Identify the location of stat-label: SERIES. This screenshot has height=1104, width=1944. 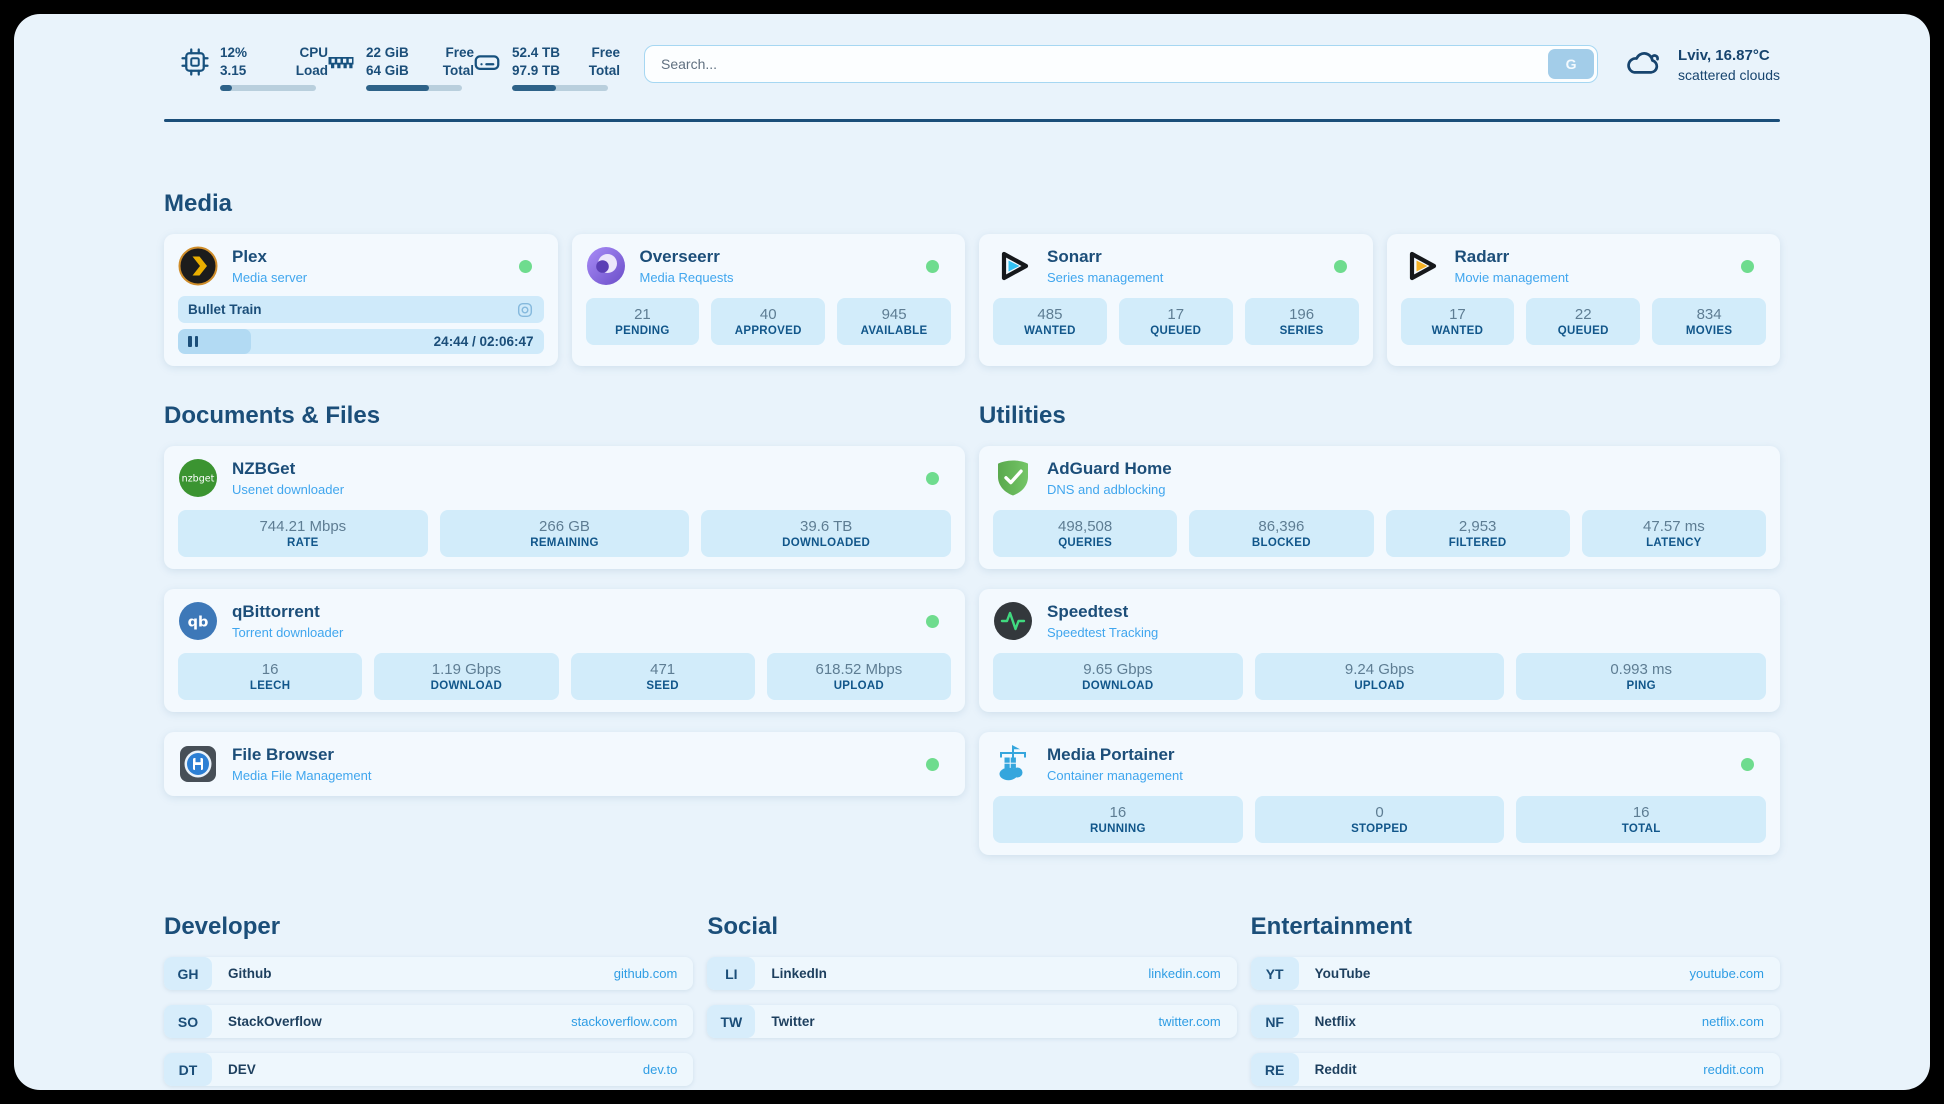
(1301, 331).